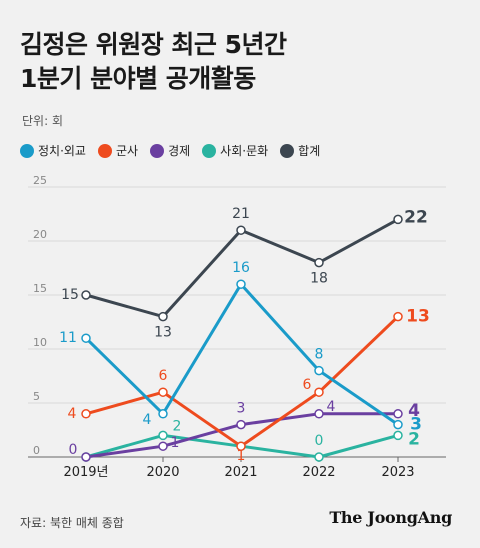  What do you see at coordinates (127, 151) in the screenshot?
I see `legend-label: 군사` at bounding box center [127, 151].